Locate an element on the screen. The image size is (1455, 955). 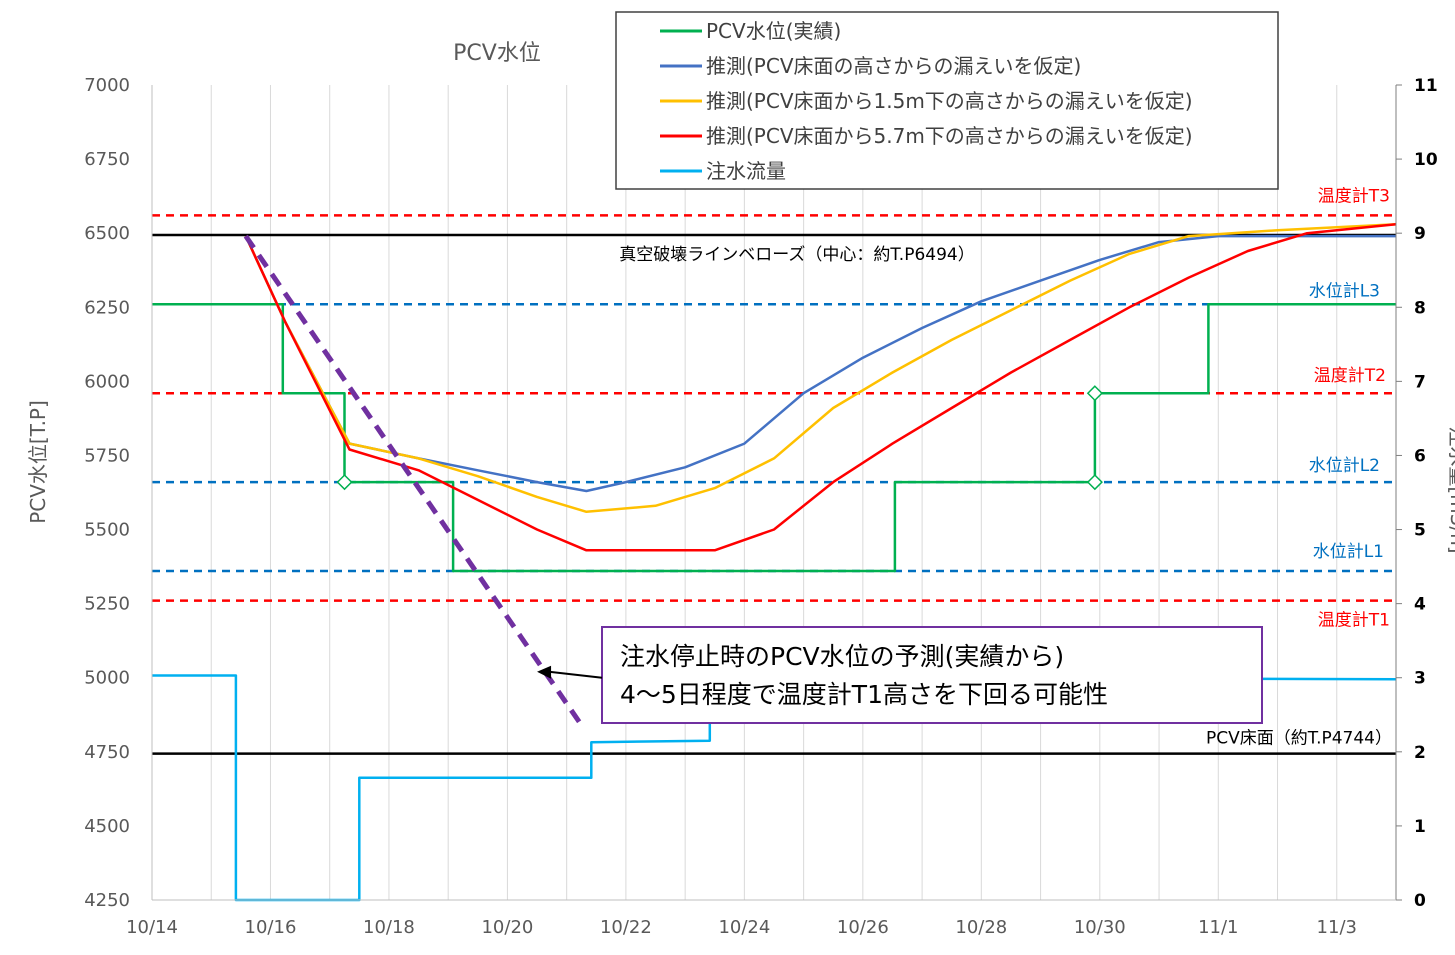
x-tick-label: 10/22 is located at coordinates (626, 927).